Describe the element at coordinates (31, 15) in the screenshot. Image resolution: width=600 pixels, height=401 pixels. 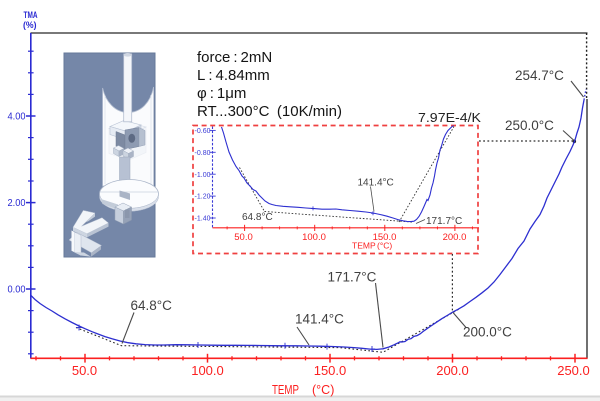
I see `svg-text: TMA` at that location.